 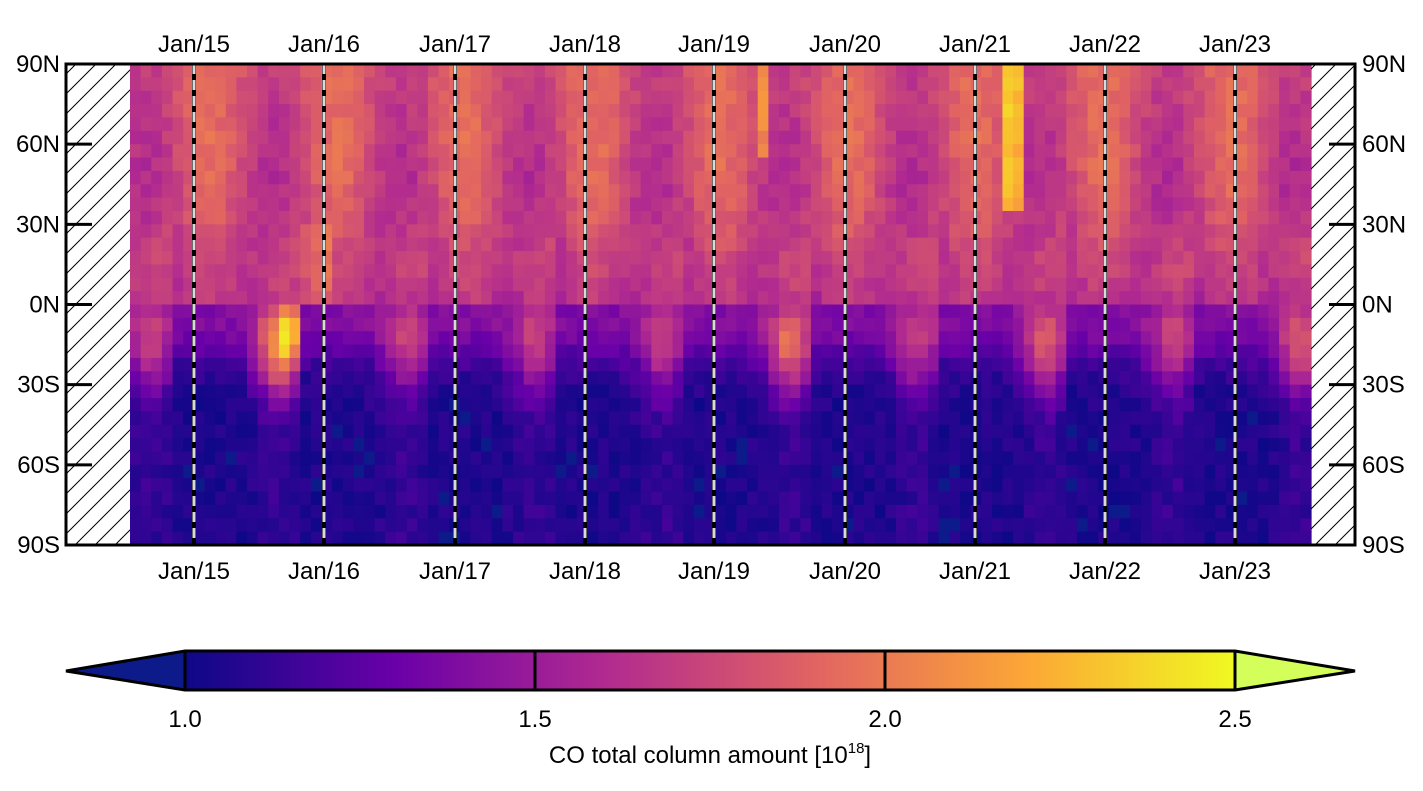 I want to click on x-tick-label-bottom: Jan/21, so click(x=975, y=571).